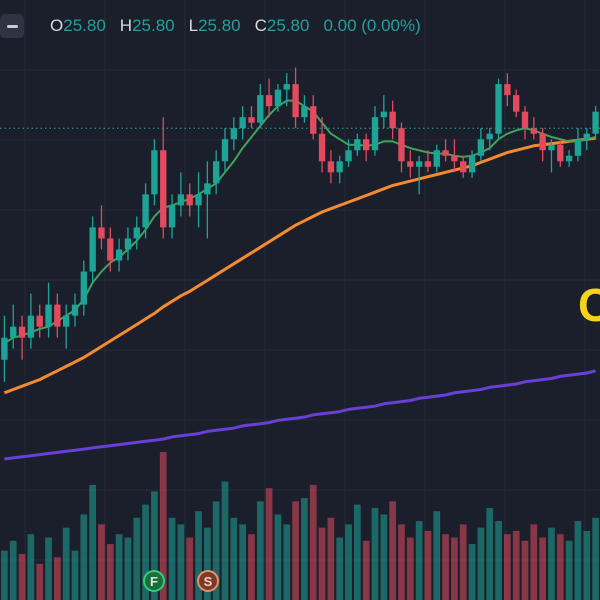  I want to click on close-item: C25.80, so click(282, 26).